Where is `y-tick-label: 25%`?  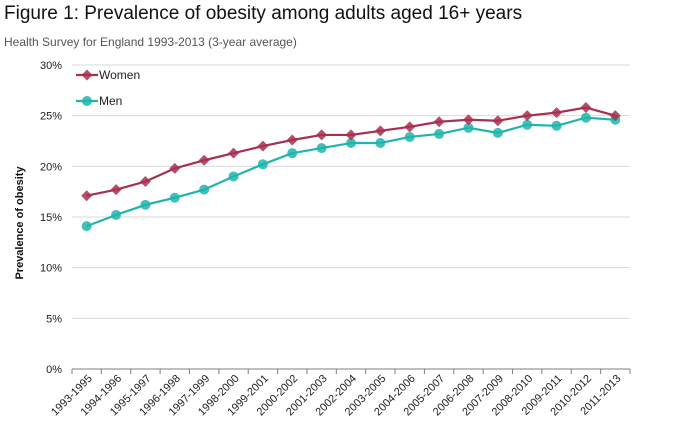 y-tick-label: 25% is located at coordinates (51, 117).